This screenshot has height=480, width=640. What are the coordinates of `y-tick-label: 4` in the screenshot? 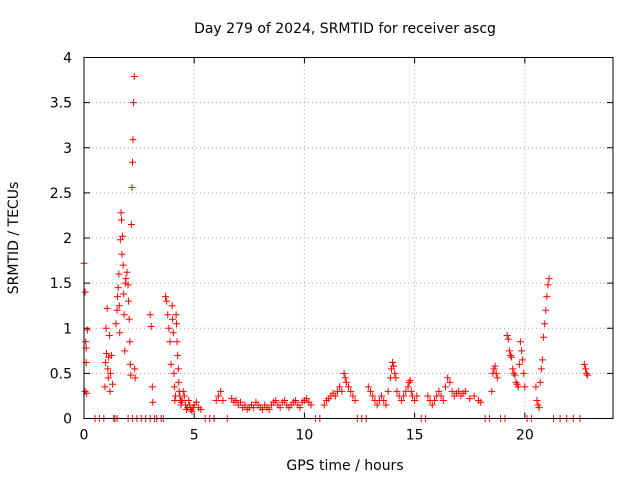 It's located at (67, 59).